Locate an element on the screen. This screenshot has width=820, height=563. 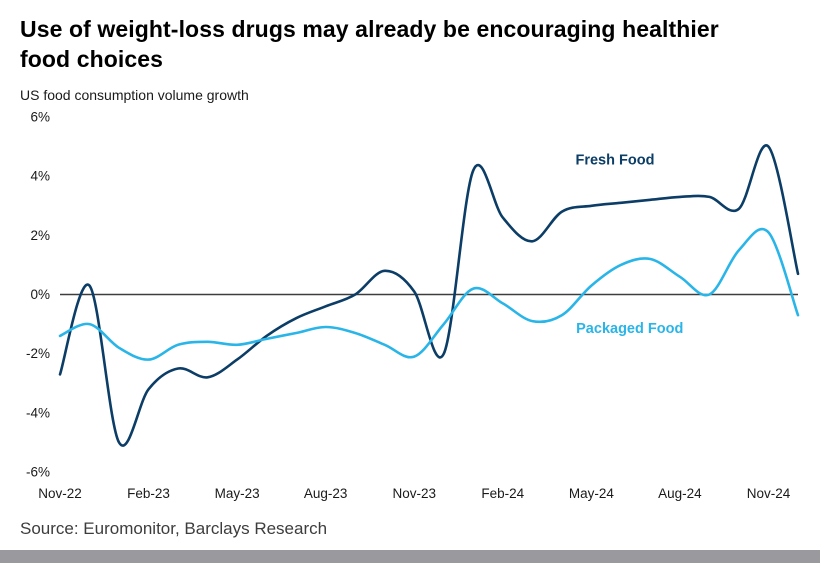
source-text: Source: Euromonitor, Barclays Research is located at coordinates (174, 528).